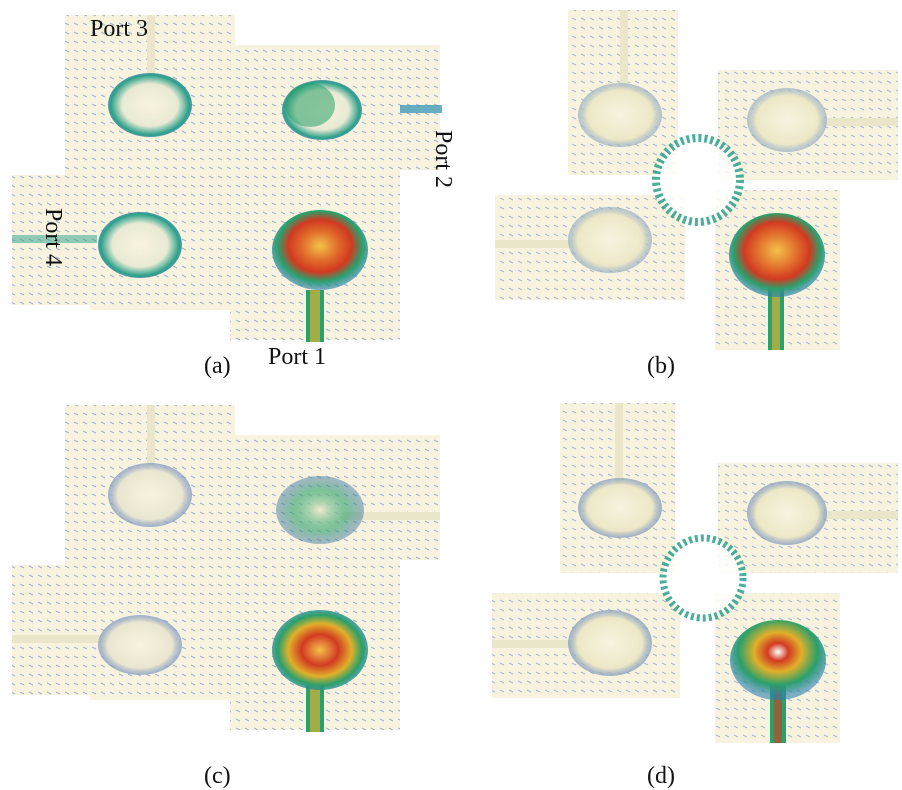 This screenshot has height=790, width=902. What do you see at coordinates (297, 357) in the screenshot?
I see `port1-label: Port 1` at bounding box center [297, 357].